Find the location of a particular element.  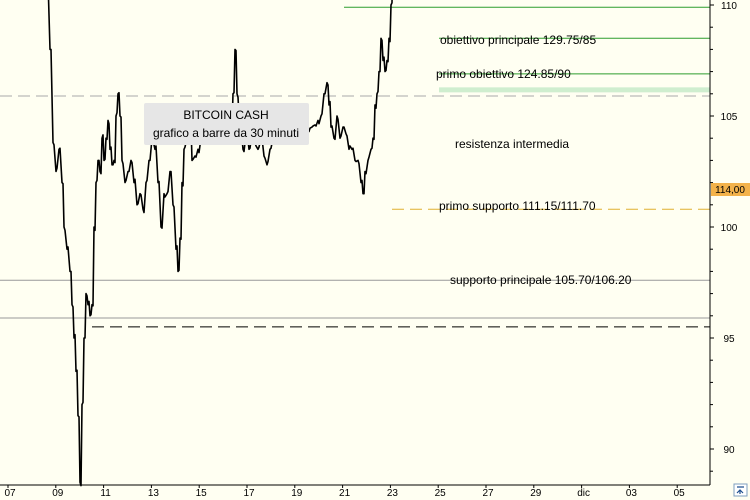

annotation-label: supporto principale 105.70/106.20 is located at coordinates (541, 280).